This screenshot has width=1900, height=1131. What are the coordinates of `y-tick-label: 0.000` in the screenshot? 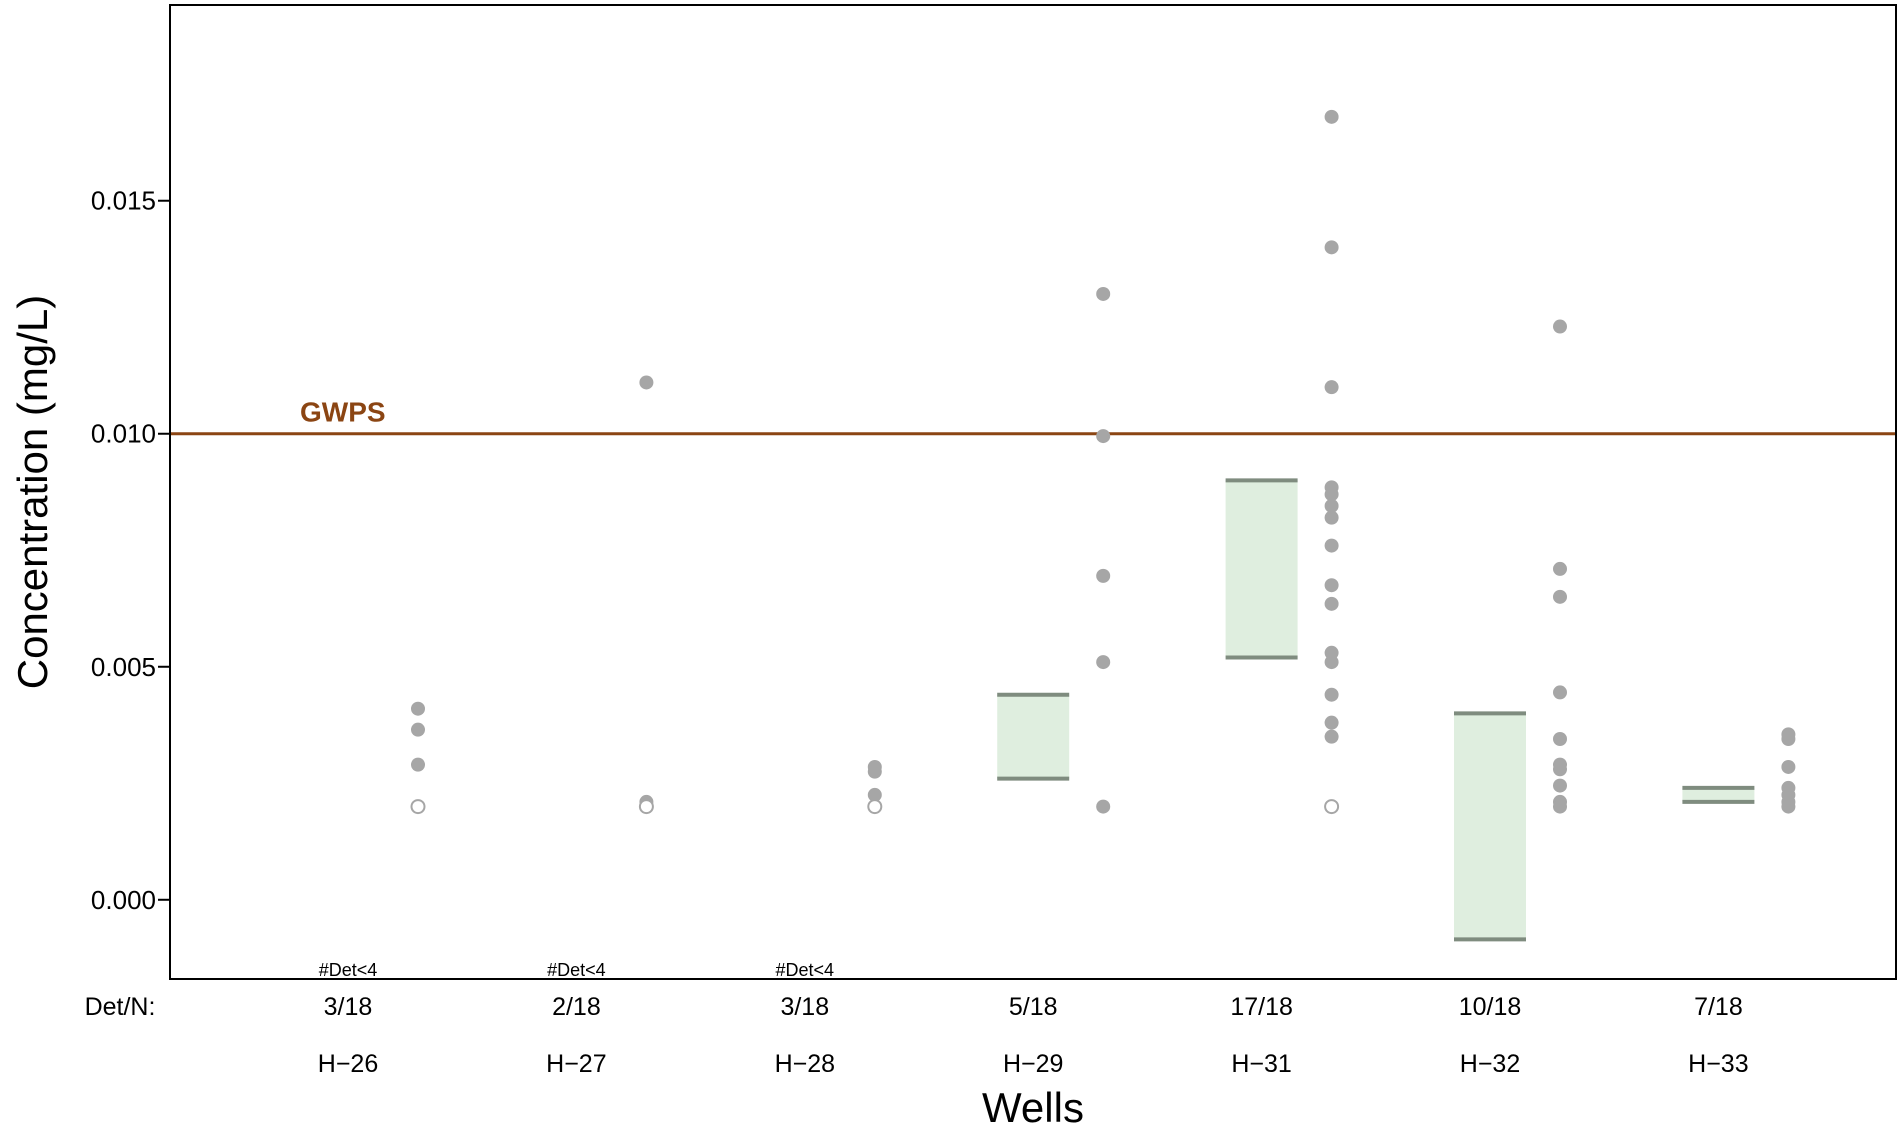 It's located at (123, 900).